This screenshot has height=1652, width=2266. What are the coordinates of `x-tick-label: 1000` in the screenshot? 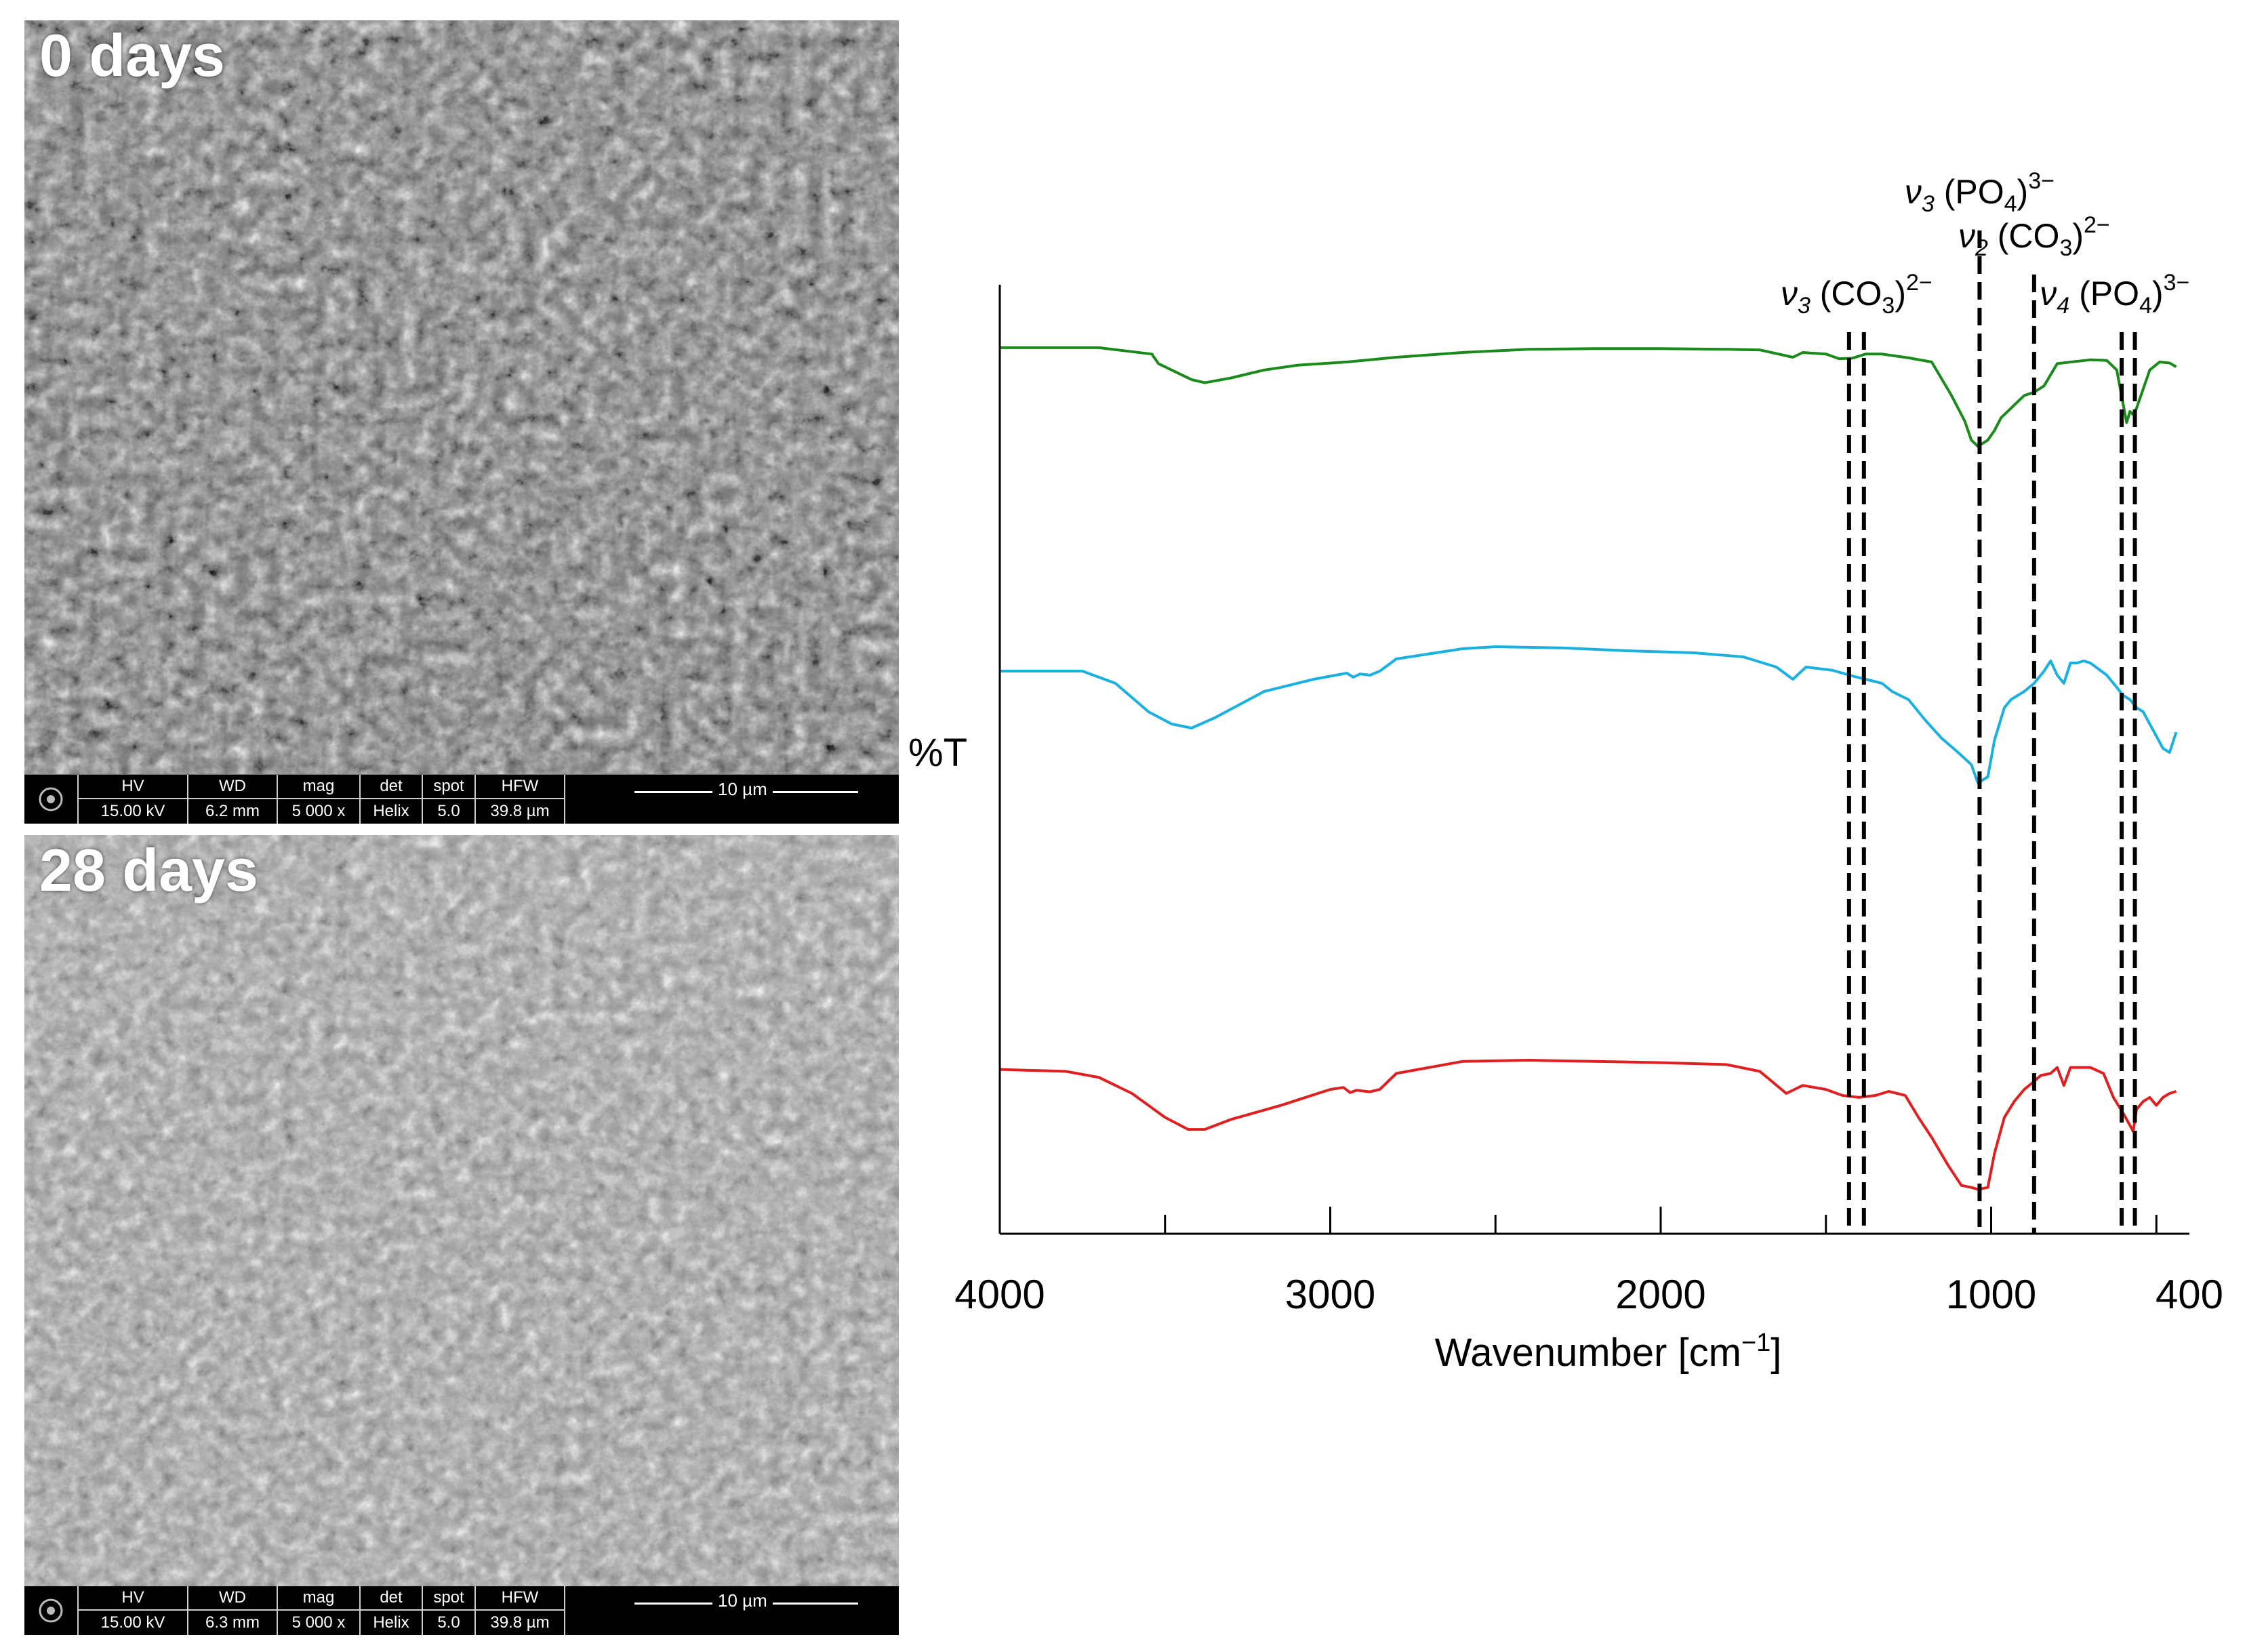 It's located at (1991, 1294).